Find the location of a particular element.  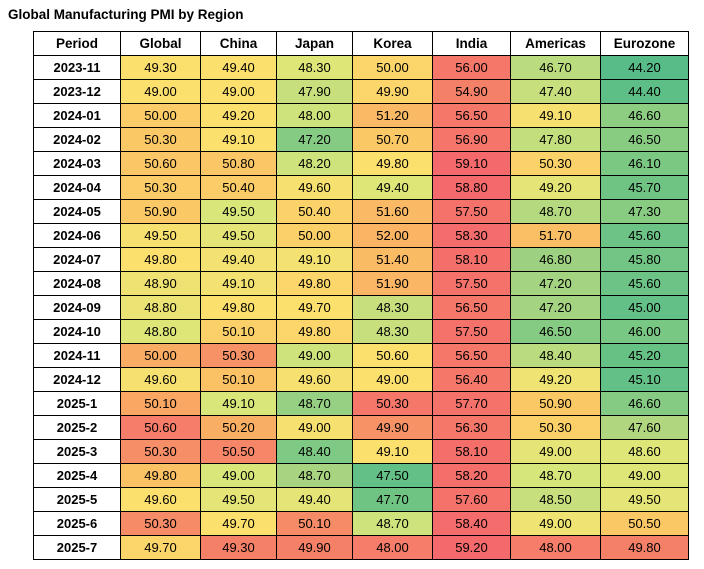

value-cell-eurozone: 45.80 is located at coordinates (644, 259).